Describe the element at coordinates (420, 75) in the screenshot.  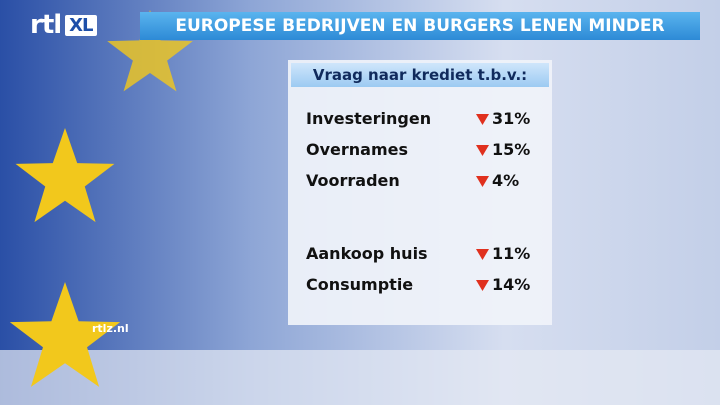
I see `panel-header: Vraag naar krediet t.b.v.:` at that location.